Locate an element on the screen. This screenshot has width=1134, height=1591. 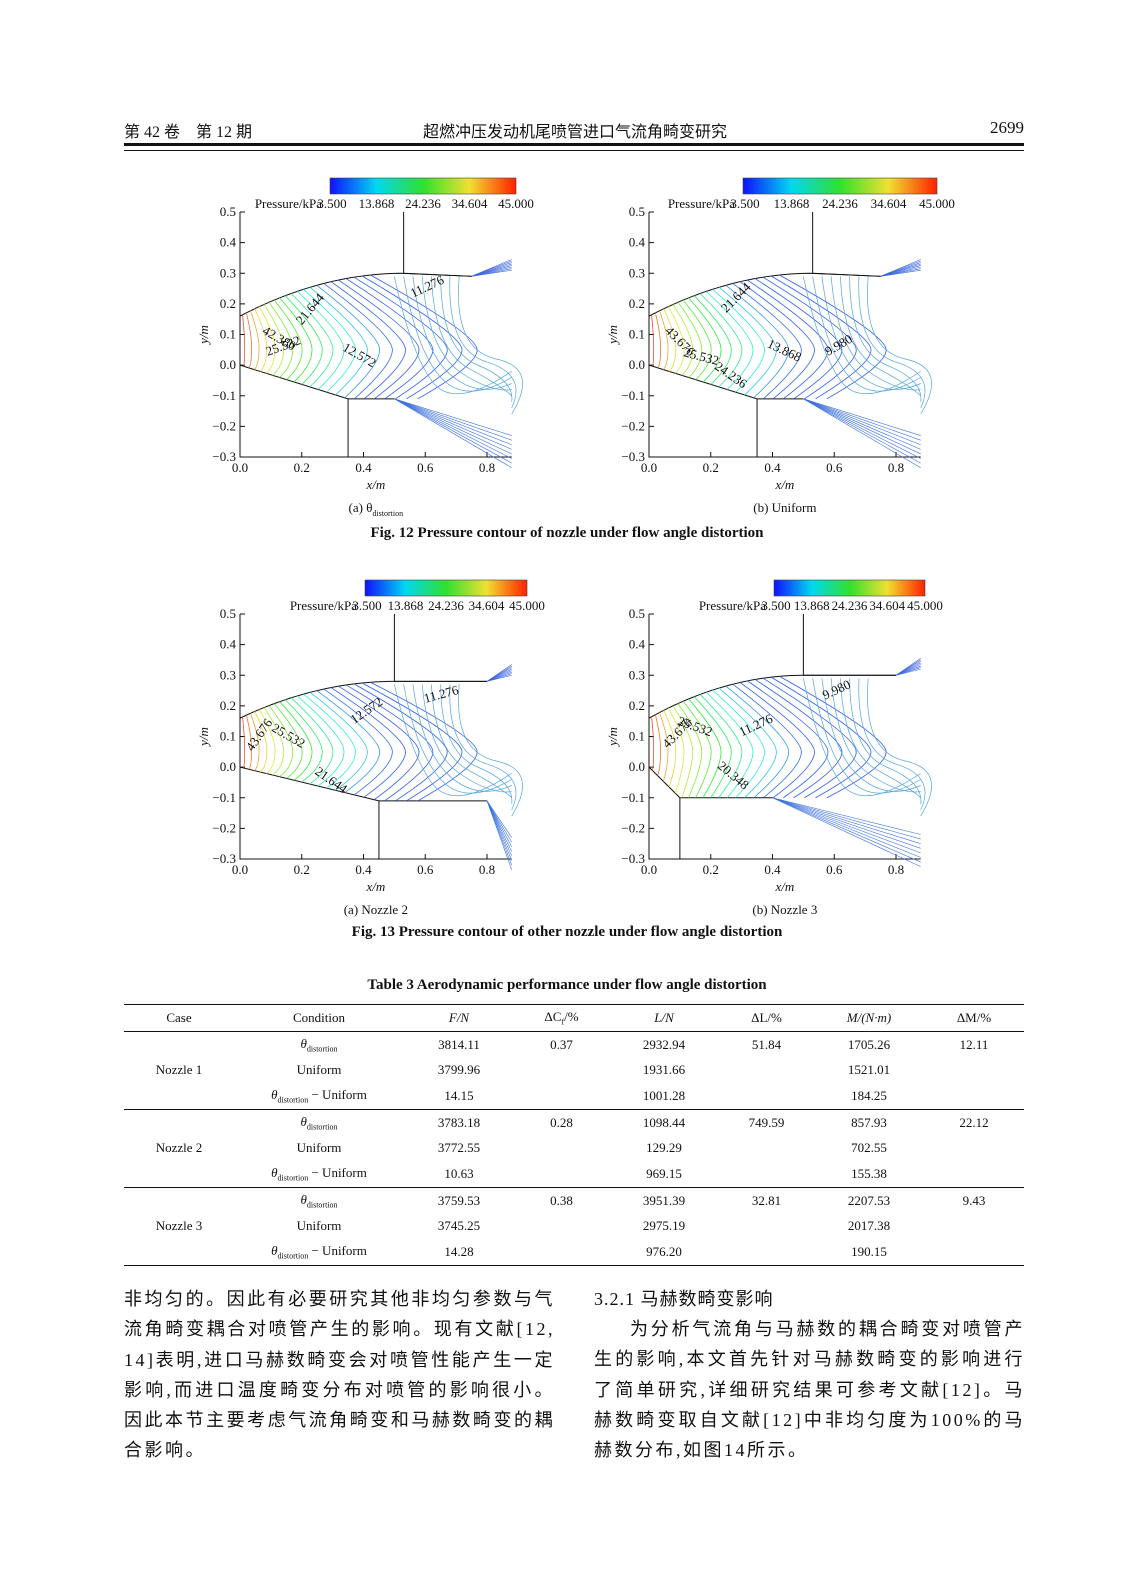
panel-label: (a) θdistortion is located at coordinates (376, 509).